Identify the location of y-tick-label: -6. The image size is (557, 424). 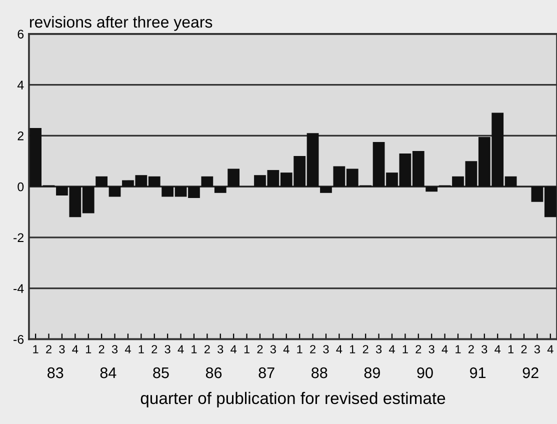
(19, 339).